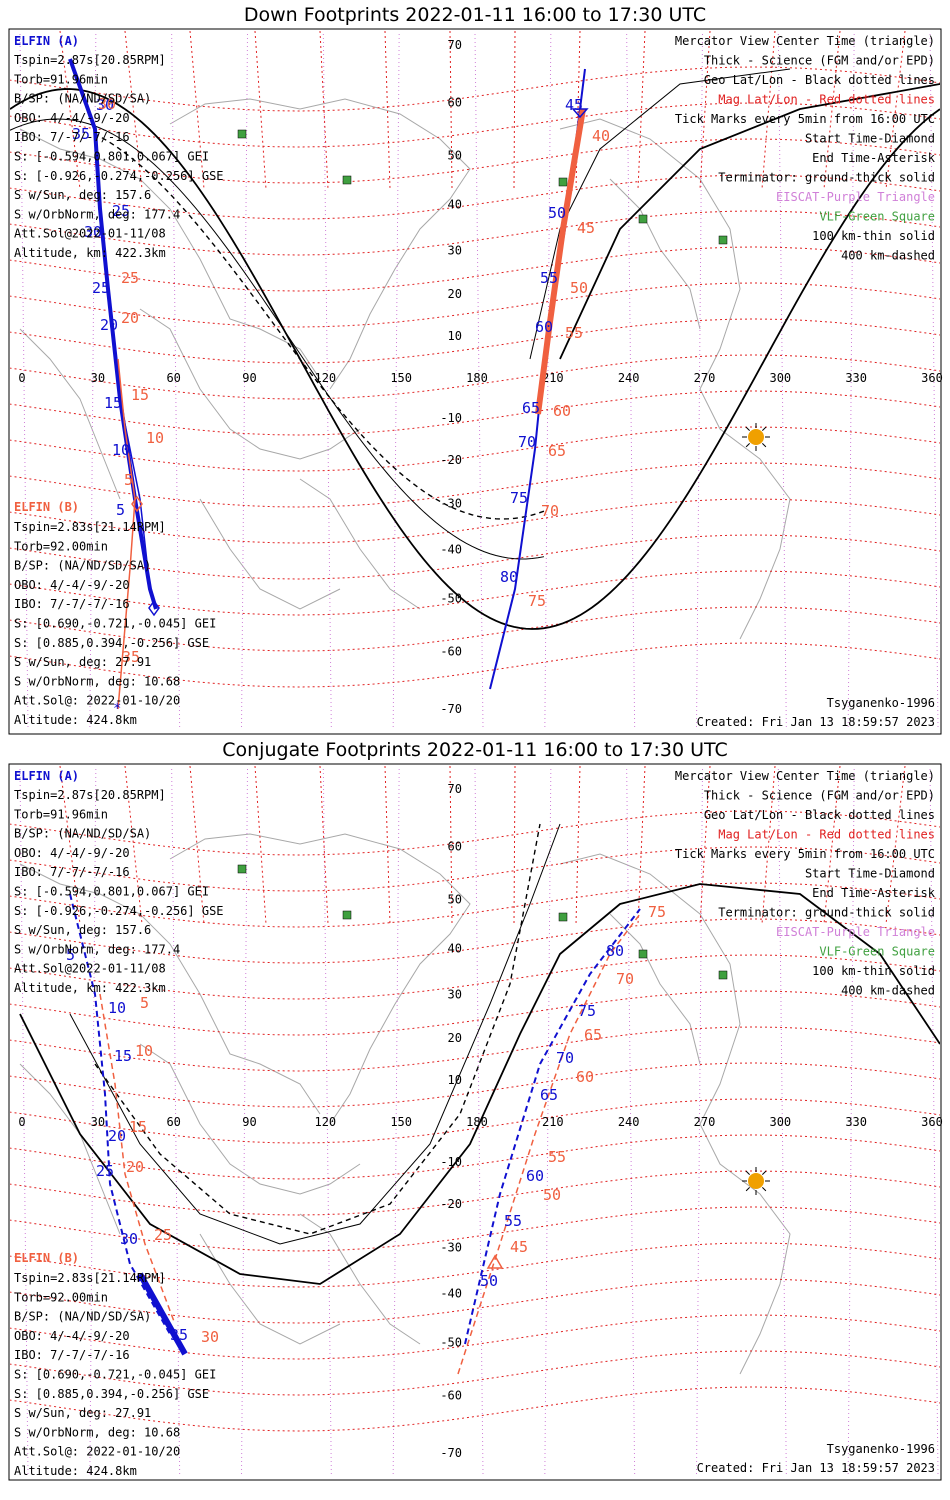  I want to click on elfin-b-info-line: OBO: 4/-4/-9/-20, so click(72, 1336).